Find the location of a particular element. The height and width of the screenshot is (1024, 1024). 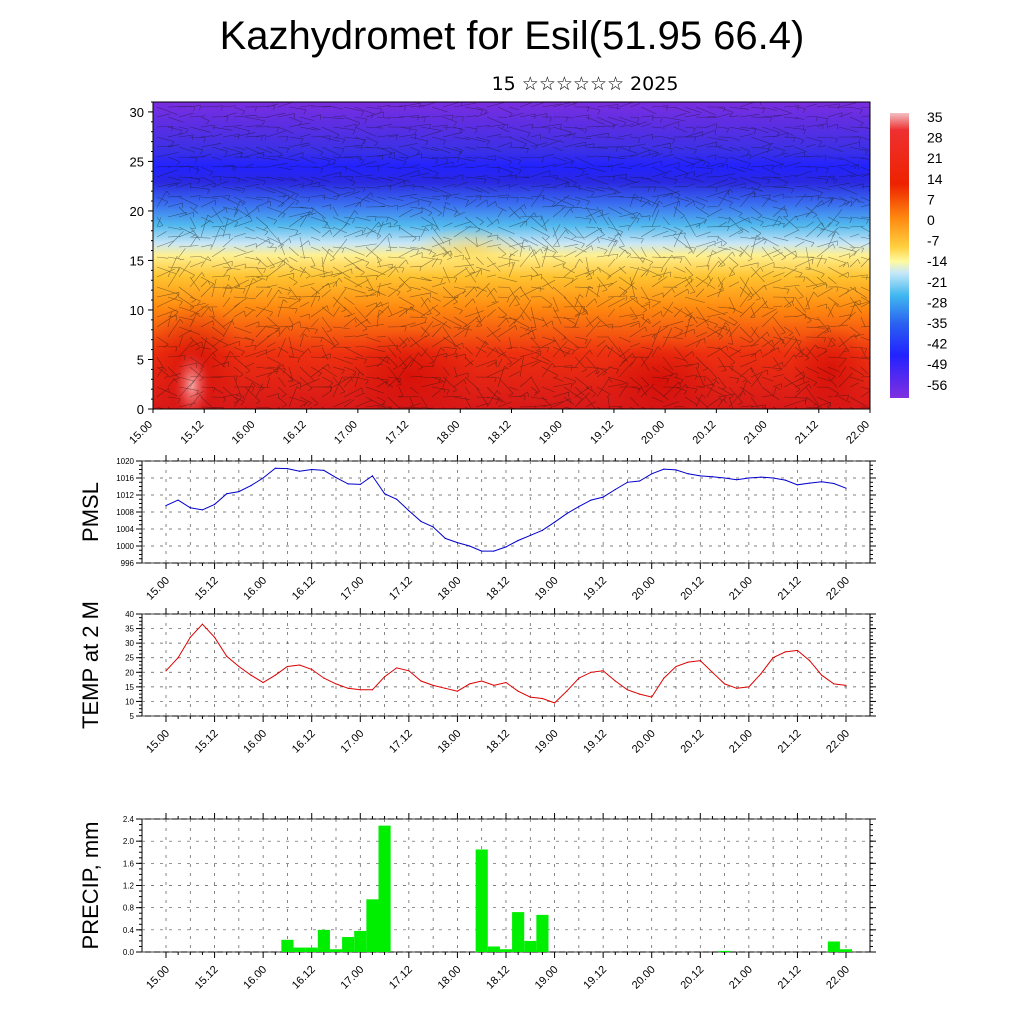

precip-x-tick-label: 20.12 is located at coordinates (692, 978).